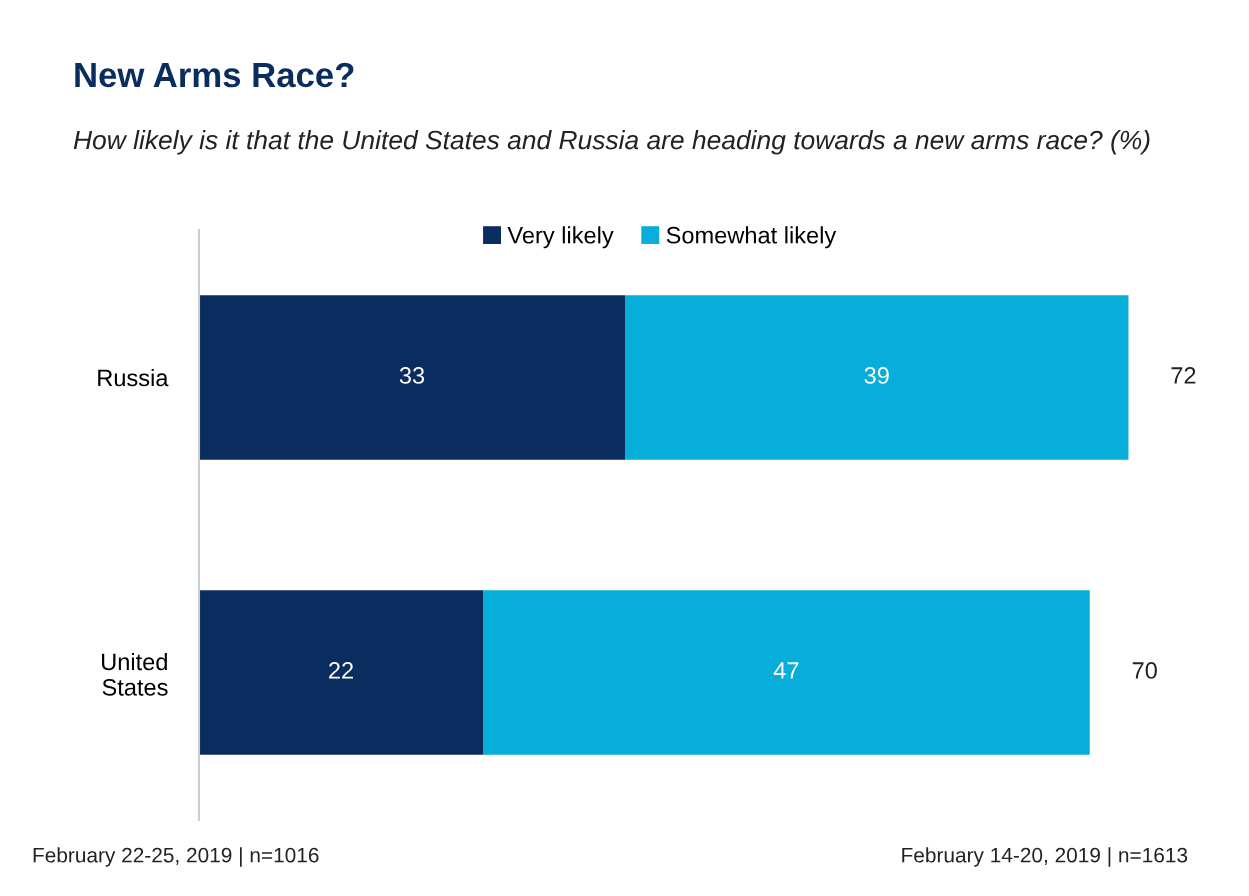  I want to click on y-tick-label: Russia, so click(133, 377).